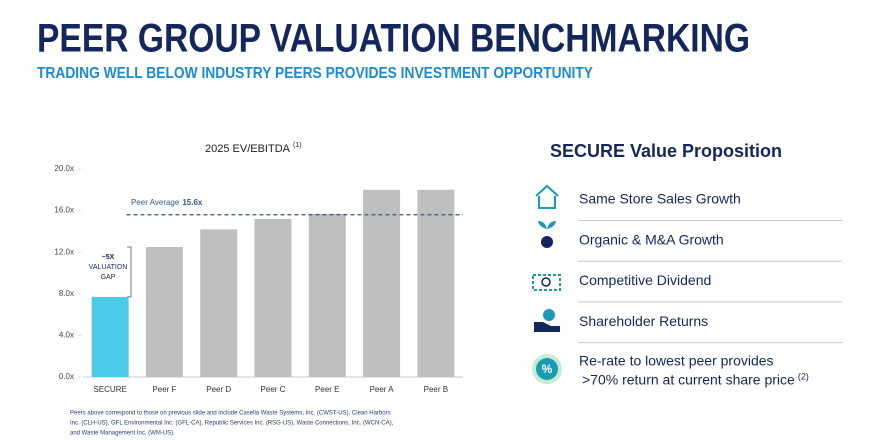 The width and height of the screenshot is (892, 441). What do you see at coordinates (64, 251) in the screenshot?
I see `y-tick-label: 12.0x` at bounding box center [64, 251].